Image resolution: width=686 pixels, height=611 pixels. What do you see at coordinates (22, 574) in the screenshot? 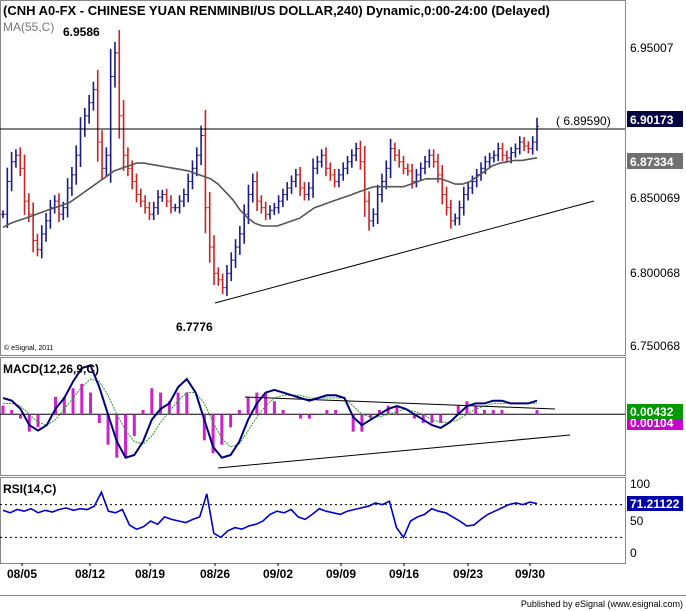
I see `x-tick-label: 08/05` at bounding box center [22, 574].